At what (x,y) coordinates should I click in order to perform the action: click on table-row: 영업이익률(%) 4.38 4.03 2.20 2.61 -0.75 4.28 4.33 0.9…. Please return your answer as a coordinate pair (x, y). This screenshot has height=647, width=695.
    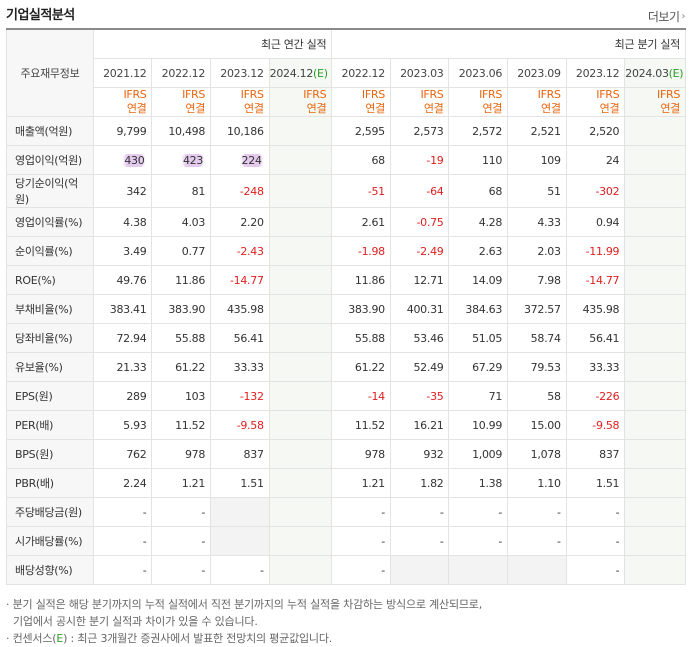
    Looking at the image, I should click on (346, 222).